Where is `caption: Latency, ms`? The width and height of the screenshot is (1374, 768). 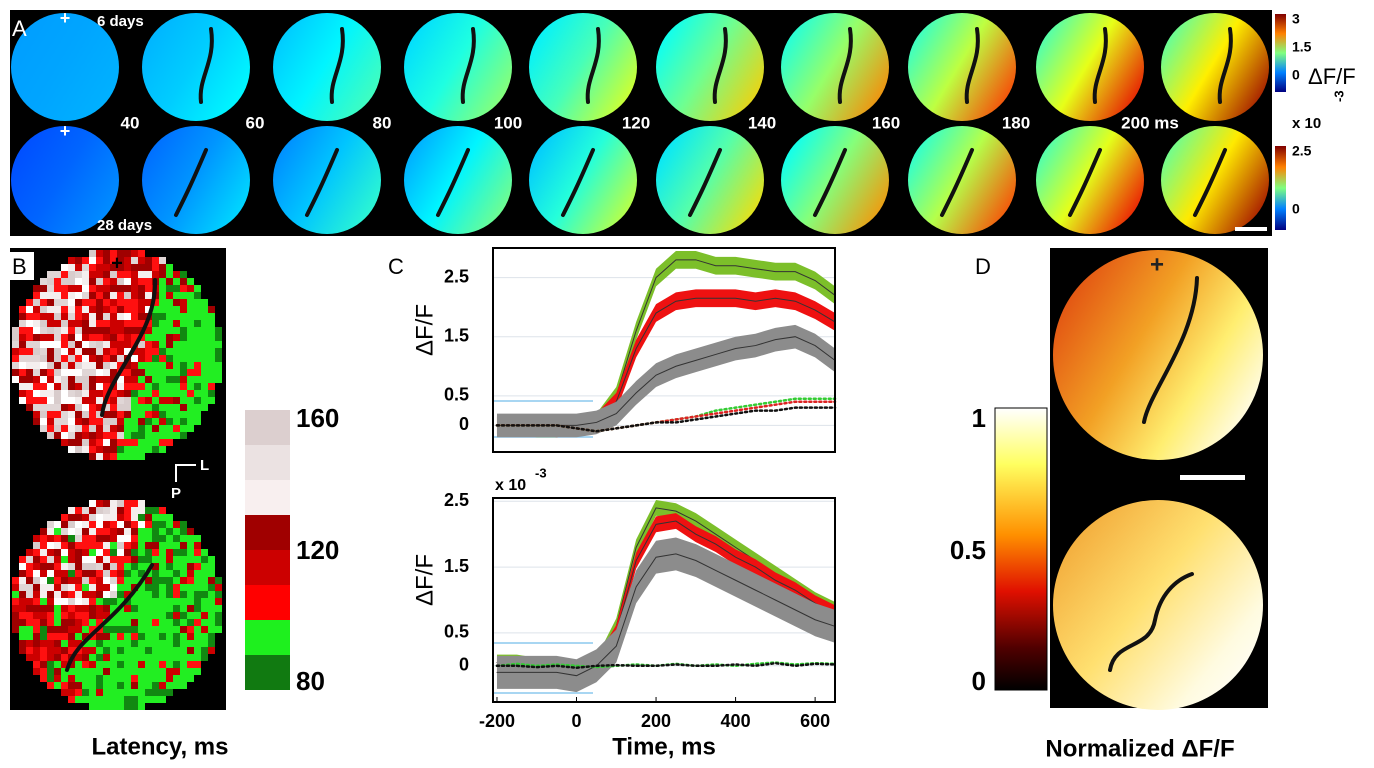
caption: Latency, ms is located at coordinates (160, 746).